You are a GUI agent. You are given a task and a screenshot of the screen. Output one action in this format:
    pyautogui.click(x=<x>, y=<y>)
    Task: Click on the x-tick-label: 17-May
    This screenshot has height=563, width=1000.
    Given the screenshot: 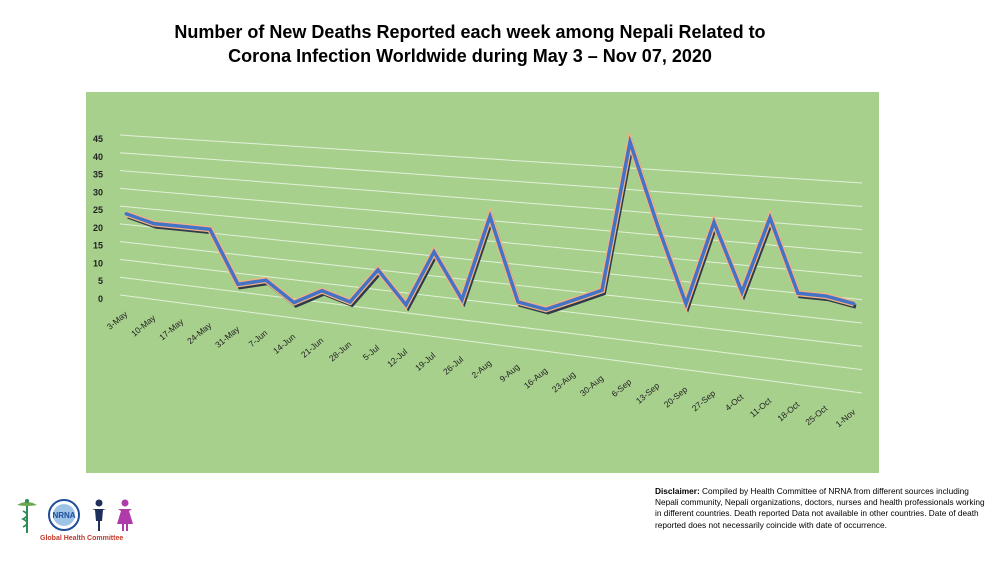 What is the action you would take?
    pyautogui.click(x=171, y=329)
    